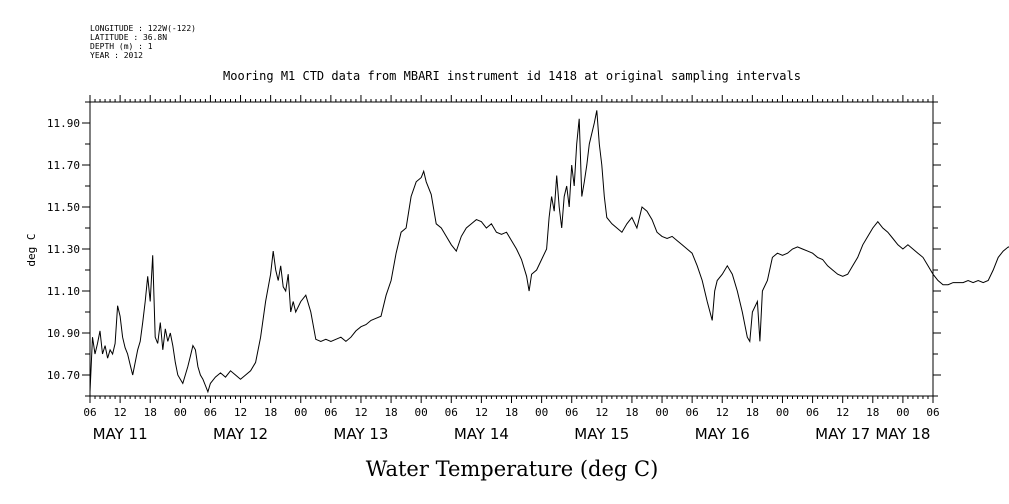  I want to click on metadata-latitude: LATITUDE : 36.8N, so click(128, 37).